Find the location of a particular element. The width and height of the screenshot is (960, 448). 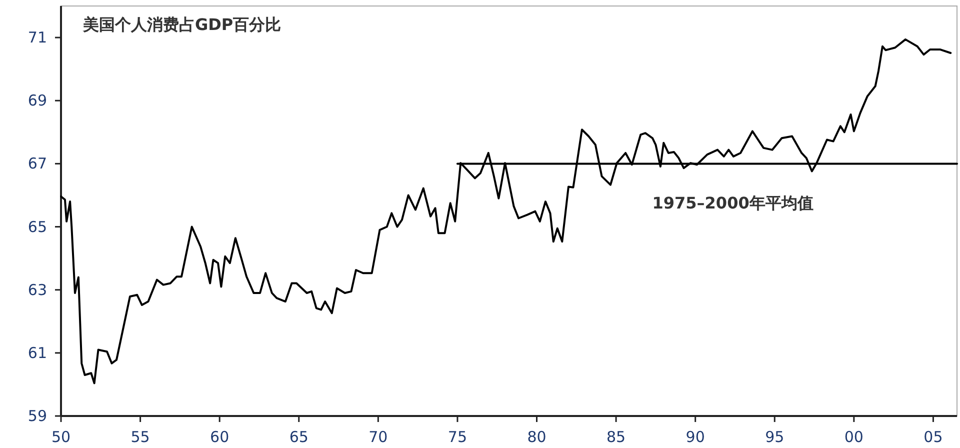

y-tick-label: 63 is located at coordinates (37, 289).